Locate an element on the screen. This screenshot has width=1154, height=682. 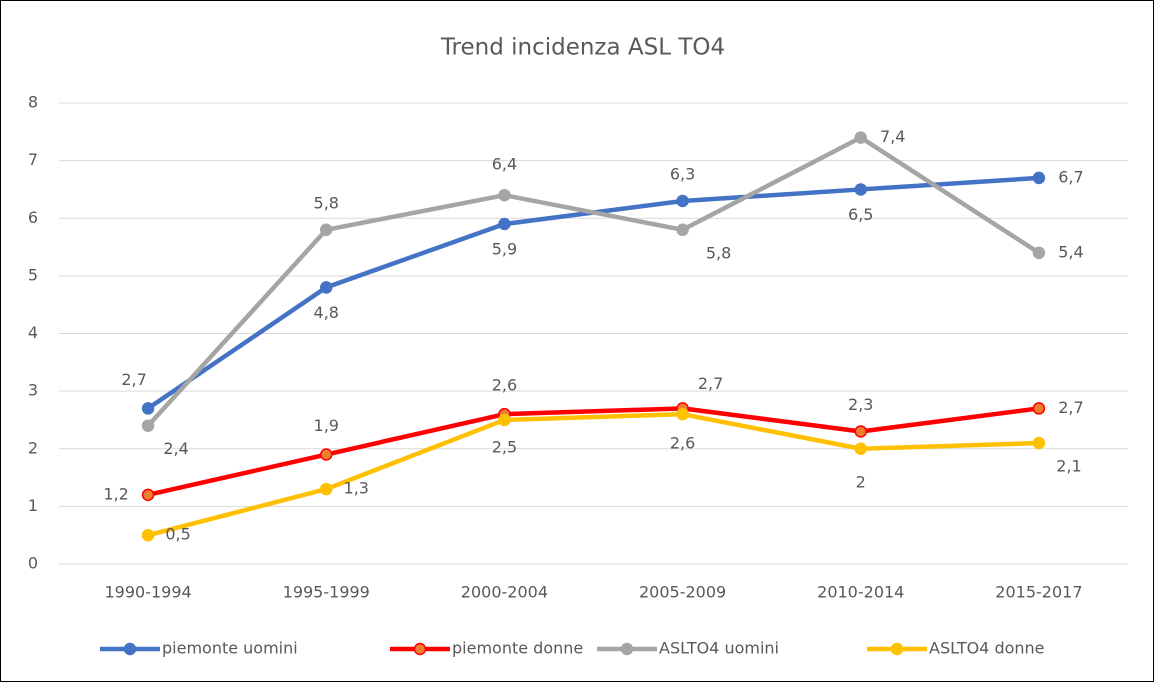
data-label: 5,9 is located at coordinates (504, 249).